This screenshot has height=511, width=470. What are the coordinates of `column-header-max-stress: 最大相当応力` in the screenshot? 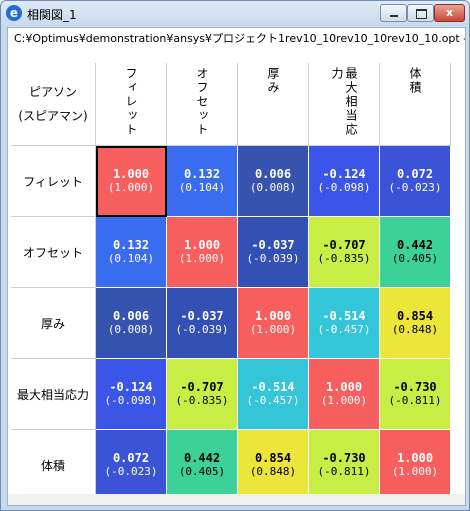 It's located at (344, 104).